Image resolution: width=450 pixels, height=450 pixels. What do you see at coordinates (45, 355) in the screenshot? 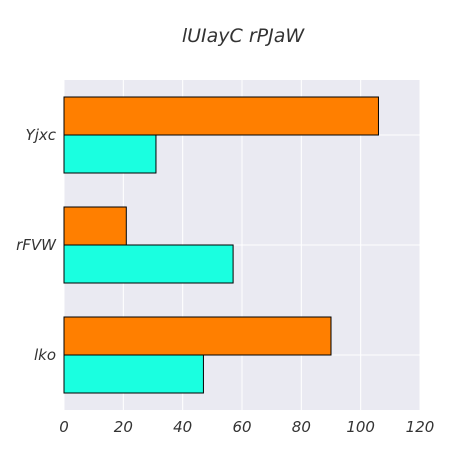
I see `y-tick-label: lko` at bounding box center [45, 355].